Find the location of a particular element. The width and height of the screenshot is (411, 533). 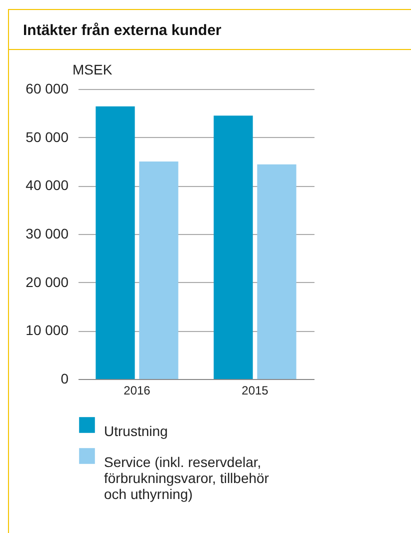

y-tick-label: 0 is located at coordinates (64, 378).